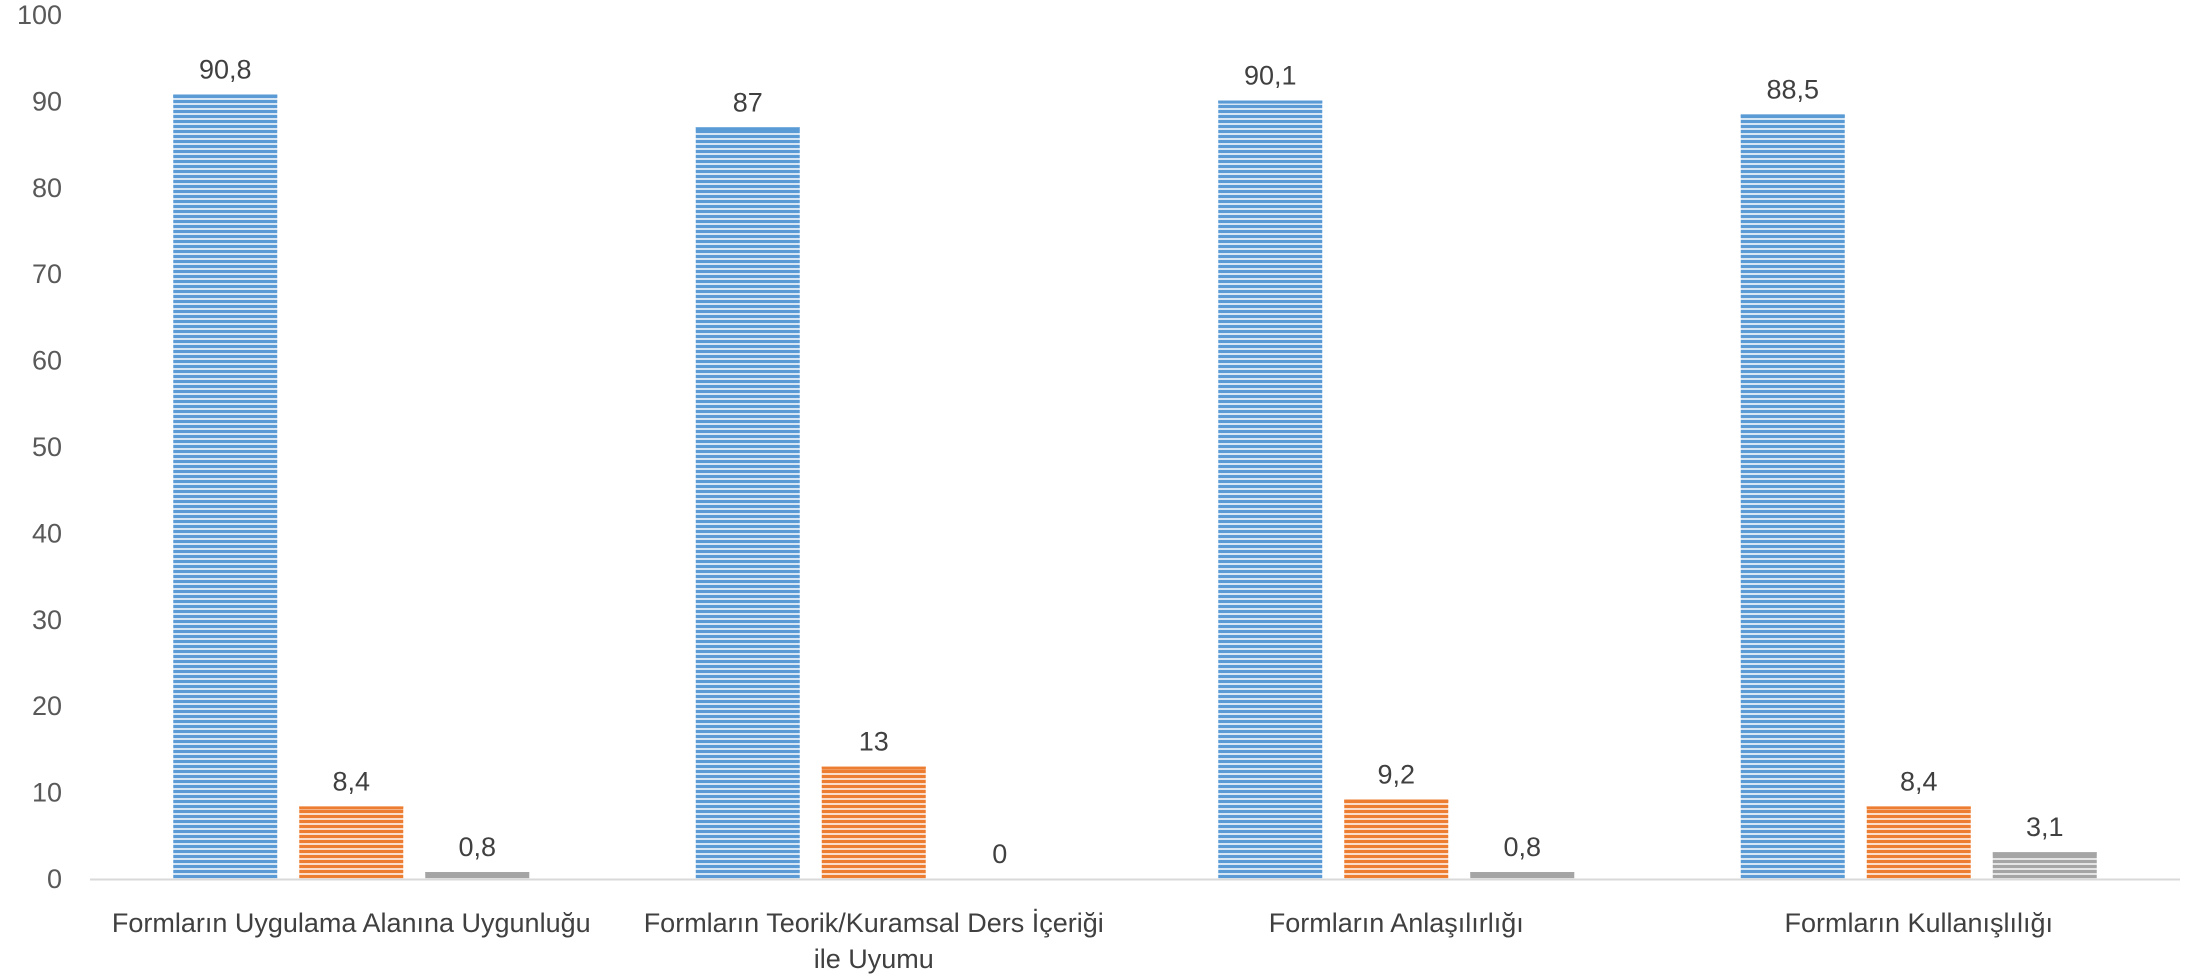  What do you see at coordinates (1792, 89) in the screenshot?
I see `data-label: 88,5` at bounding box center [1792, 89].